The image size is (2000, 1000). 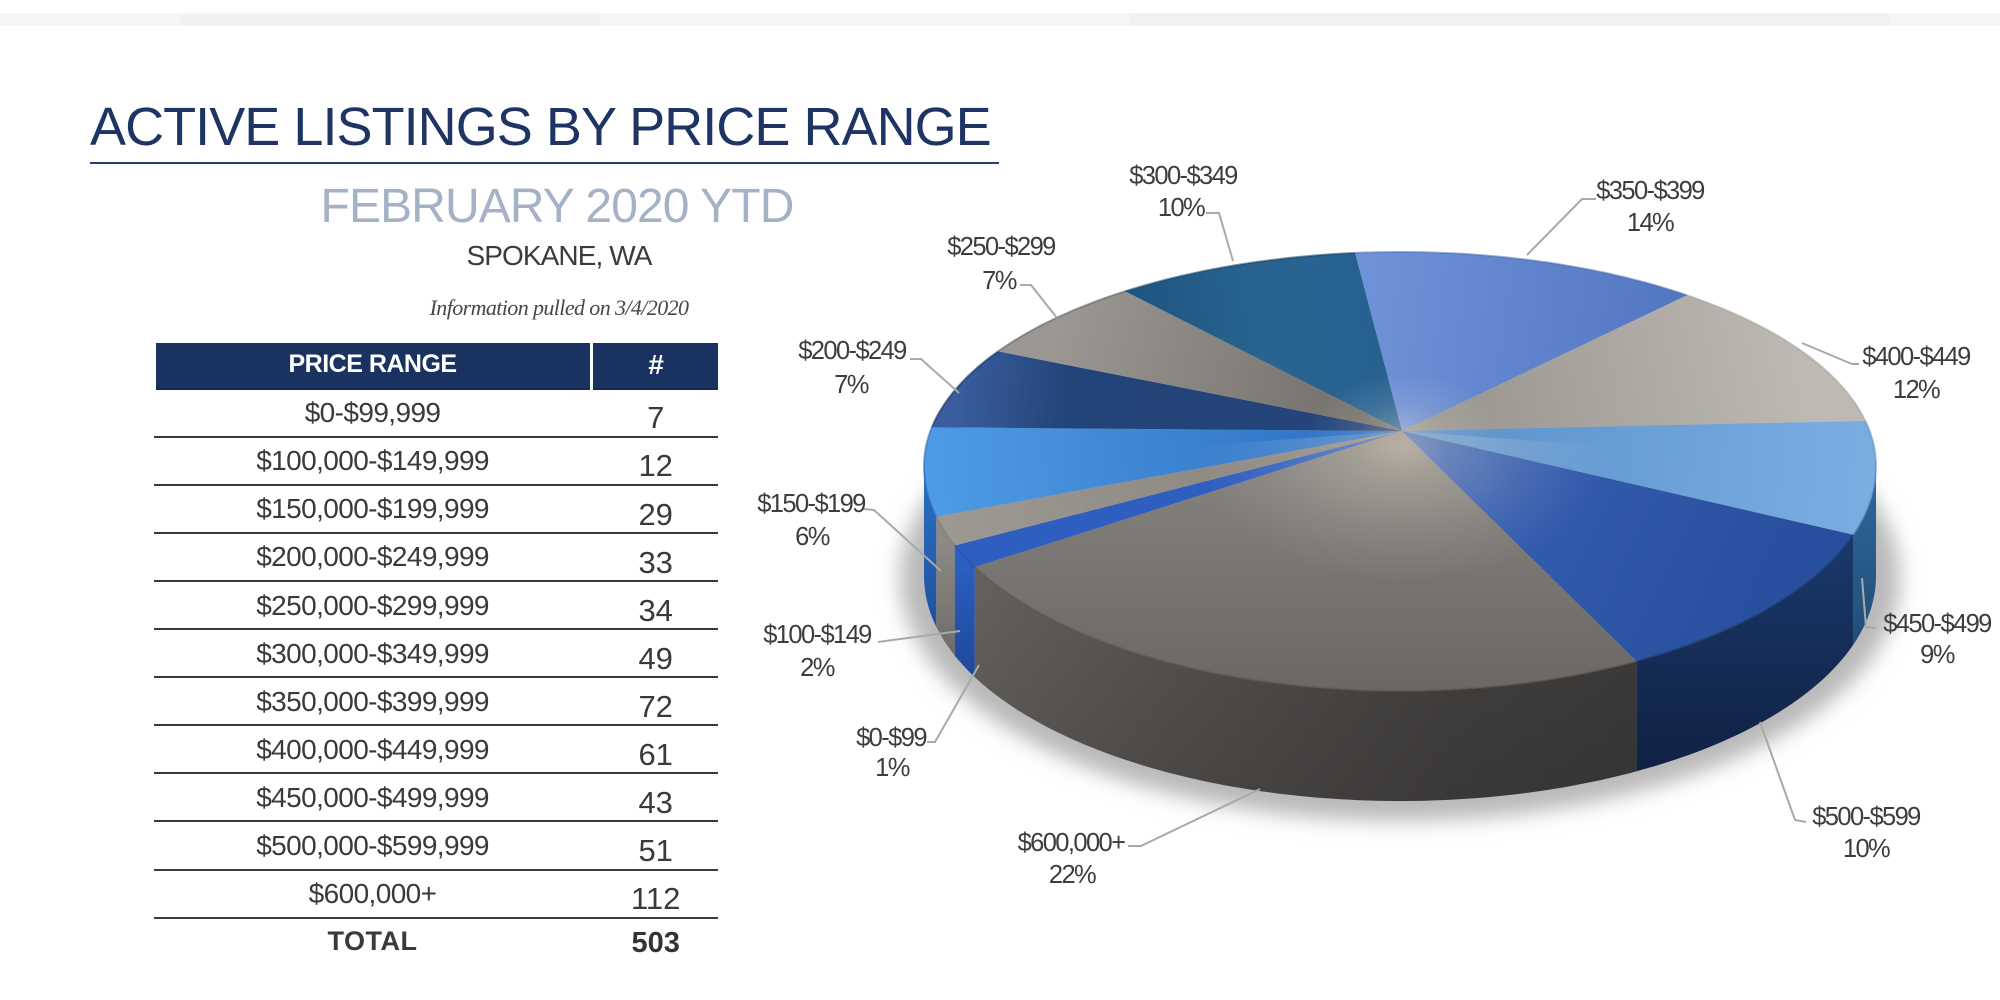 I want to click on svg-text: $250-$299, so click(x=1001, y=247).